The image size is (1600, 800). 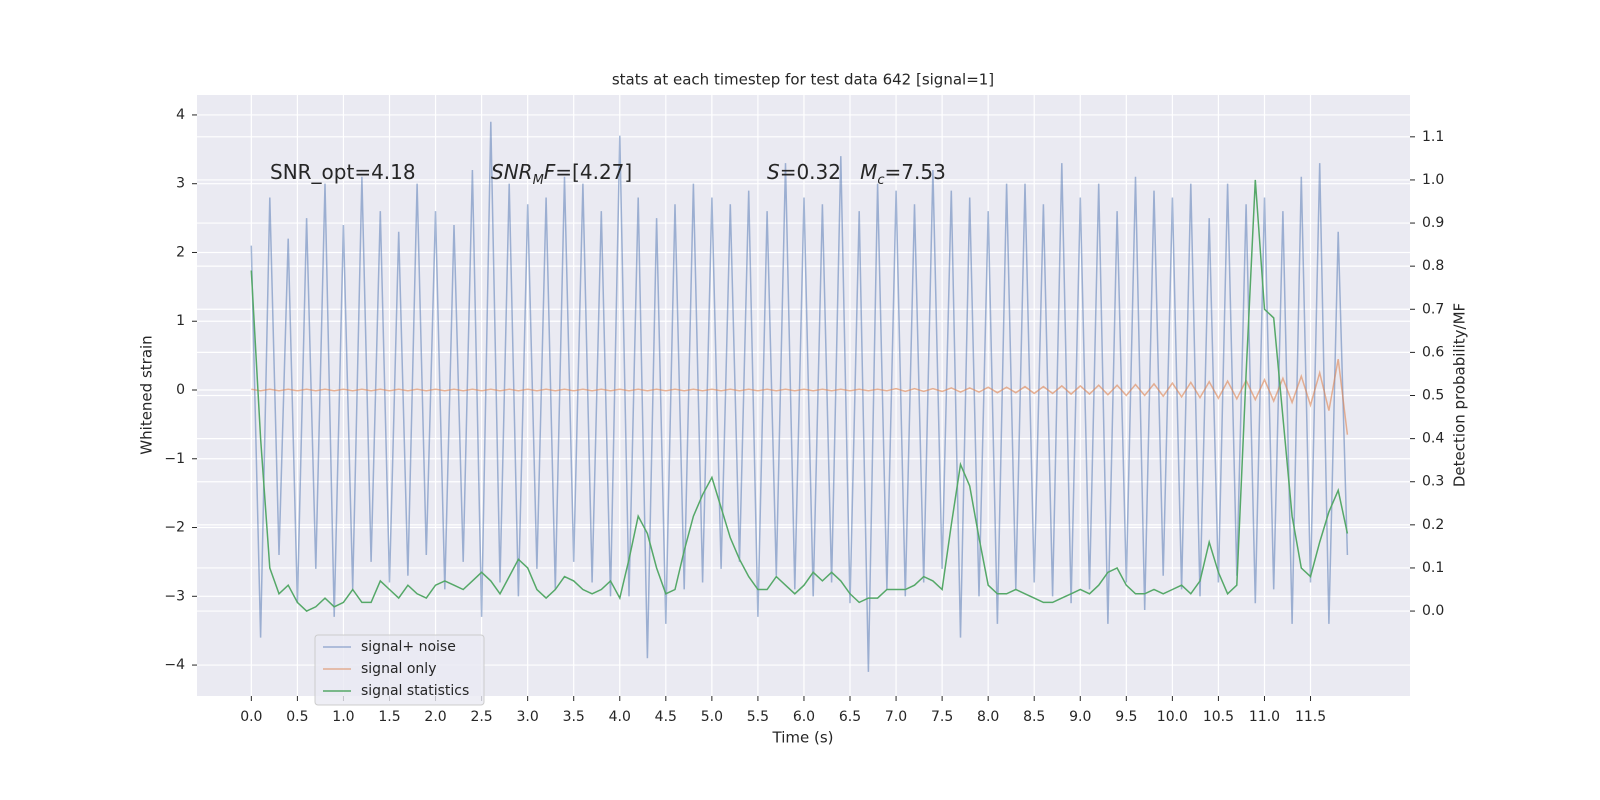 I want to click on y-tick-label: 4, so click(x=180, y=115).